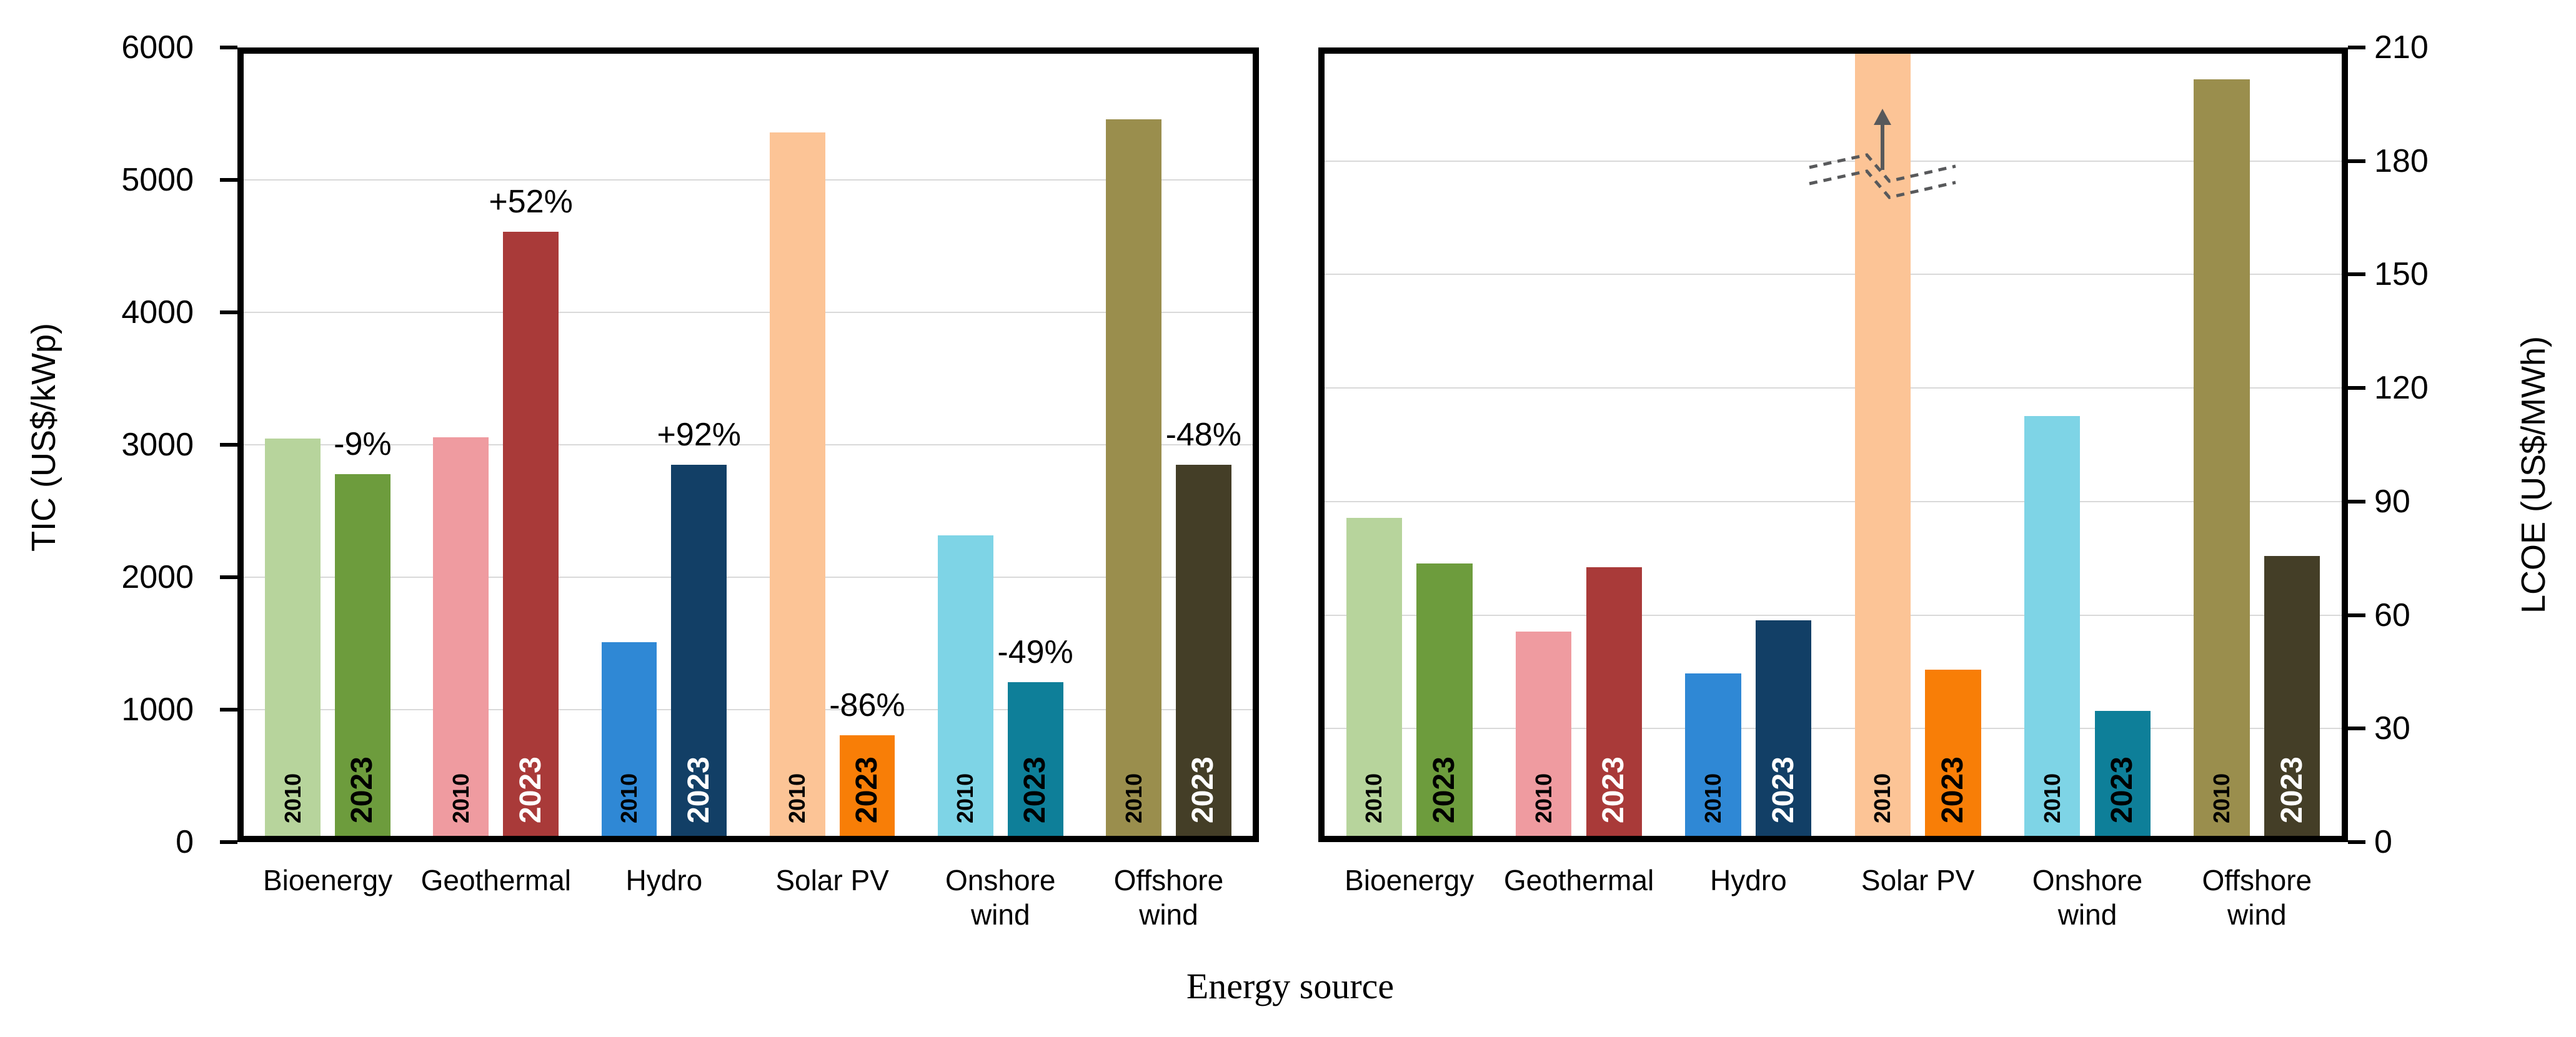 The height and width of the screenshot is (1037, 2576). Describe the element at coordinates (2392, 501) in the screenshot. I see `y-tick-label: 90` at that location.